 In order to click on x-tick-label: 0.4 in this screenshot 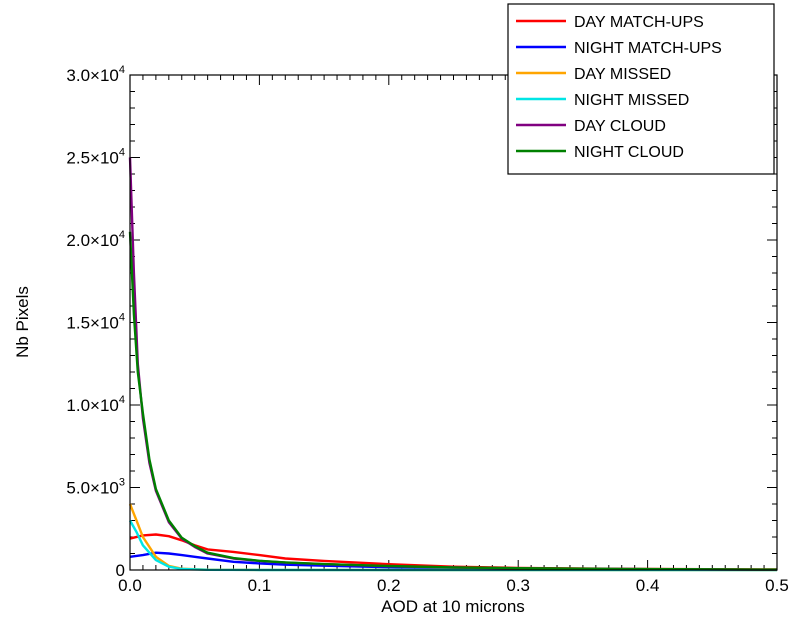, I will do `click(648, 585)`.